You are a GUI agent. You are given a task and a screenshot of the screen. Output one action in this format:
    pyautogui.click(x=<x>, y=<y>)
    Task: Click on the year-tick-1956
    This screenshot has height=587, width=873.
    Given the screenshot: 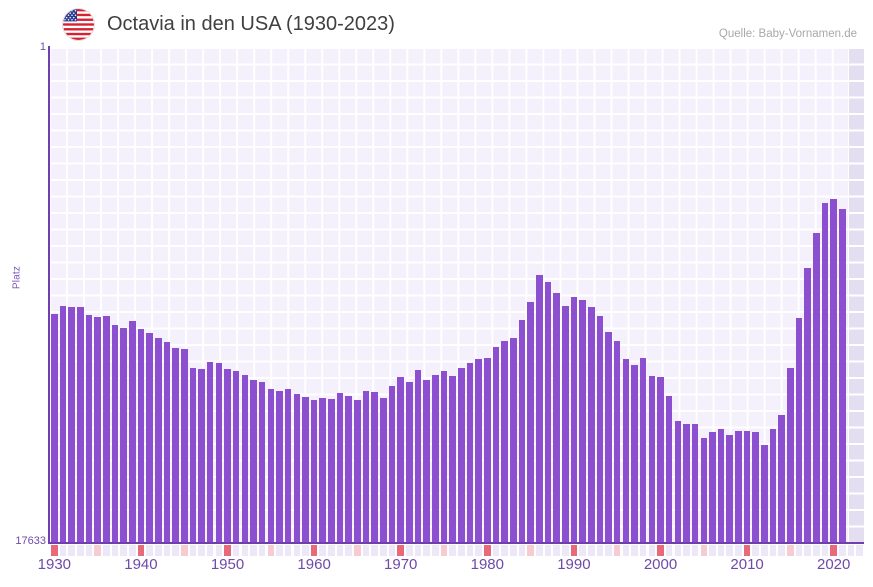 What is the action you would take?
    pyautogui.click(x=279, y=550)
    